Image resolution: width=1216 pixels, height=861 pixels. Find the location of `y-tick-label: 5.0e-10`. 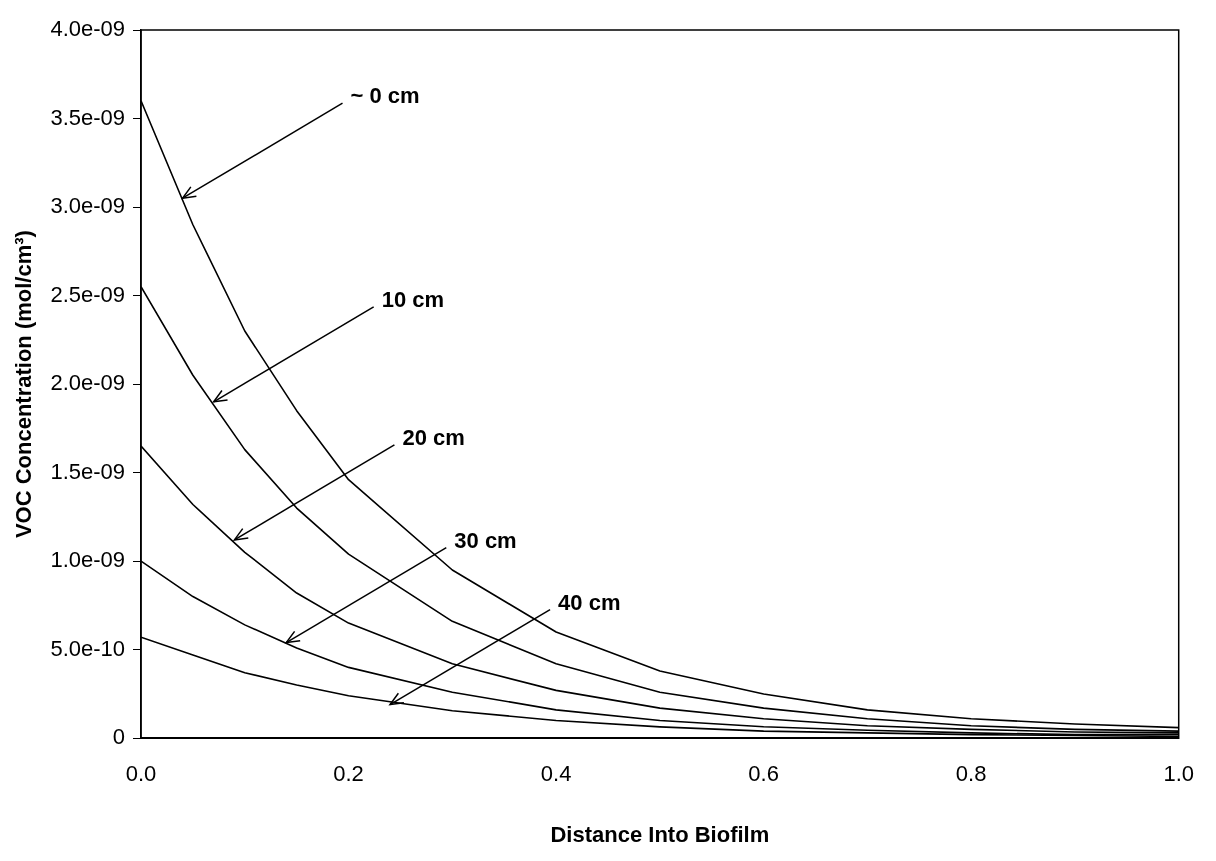

y-tick-label: 5.0e-10 is located at coordinates (88, 648).